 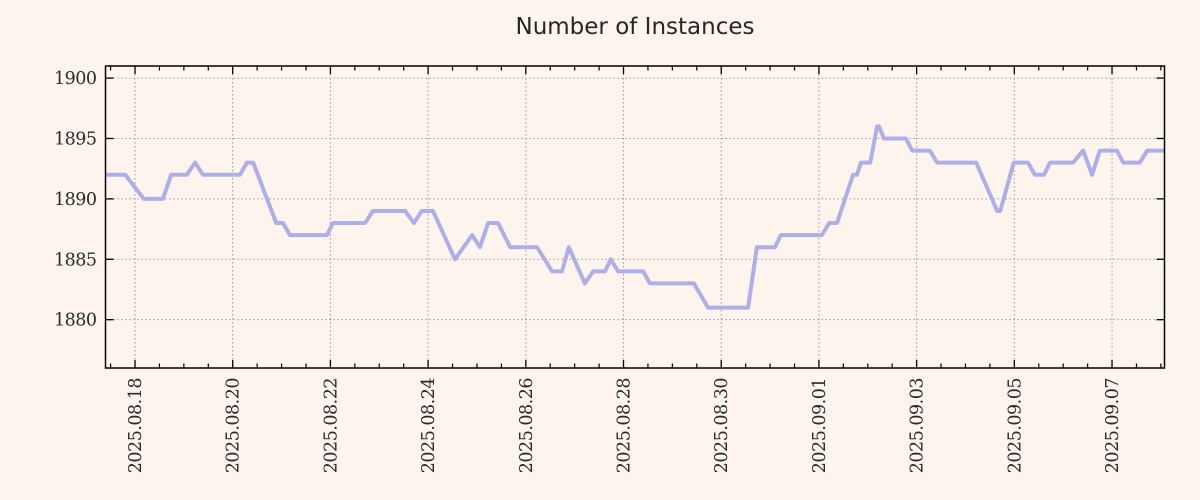 I want to click on y-tick-label: 1895, so click(x=75, y=139).